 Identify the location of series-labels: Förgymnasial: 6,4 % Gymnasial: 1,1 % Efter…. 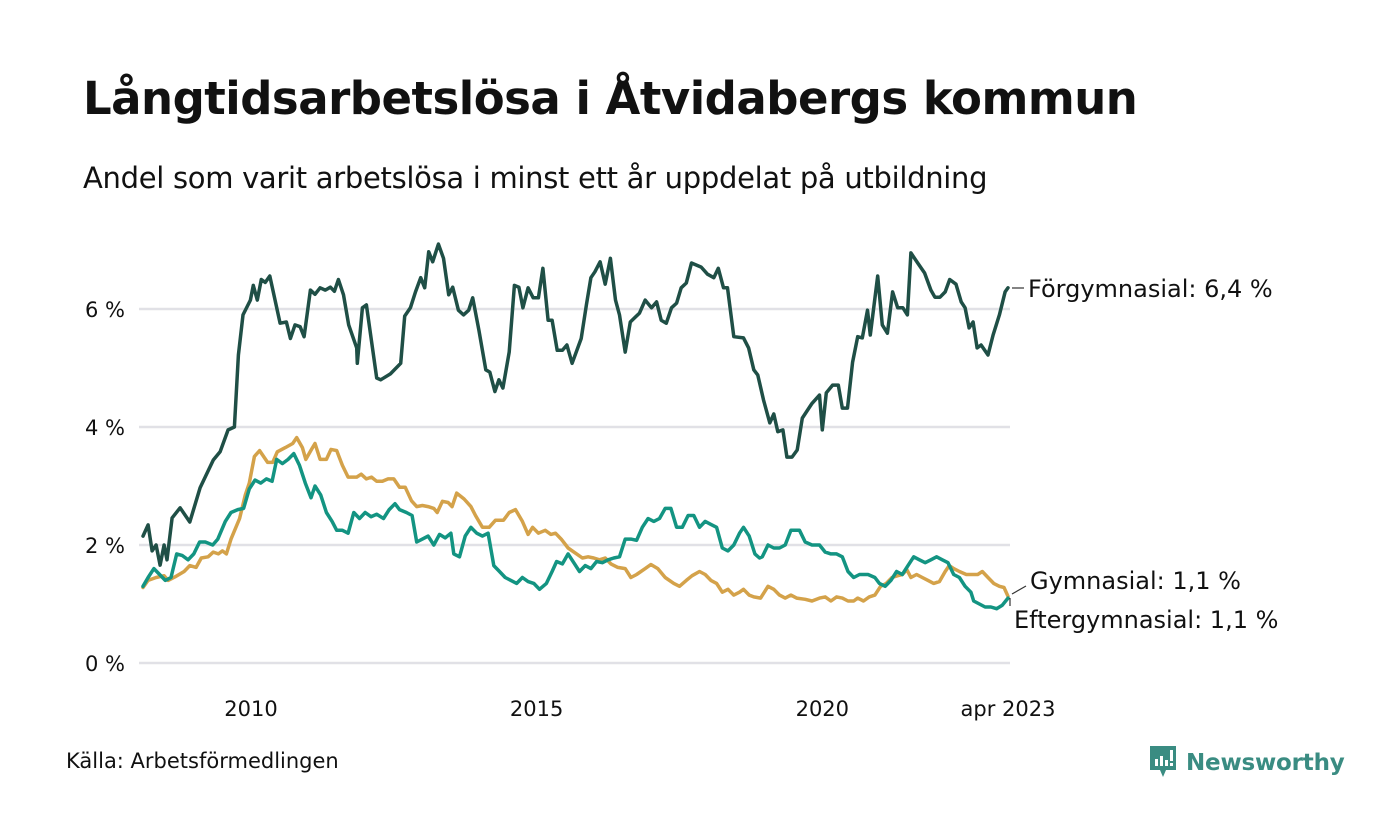
(1143, 454).